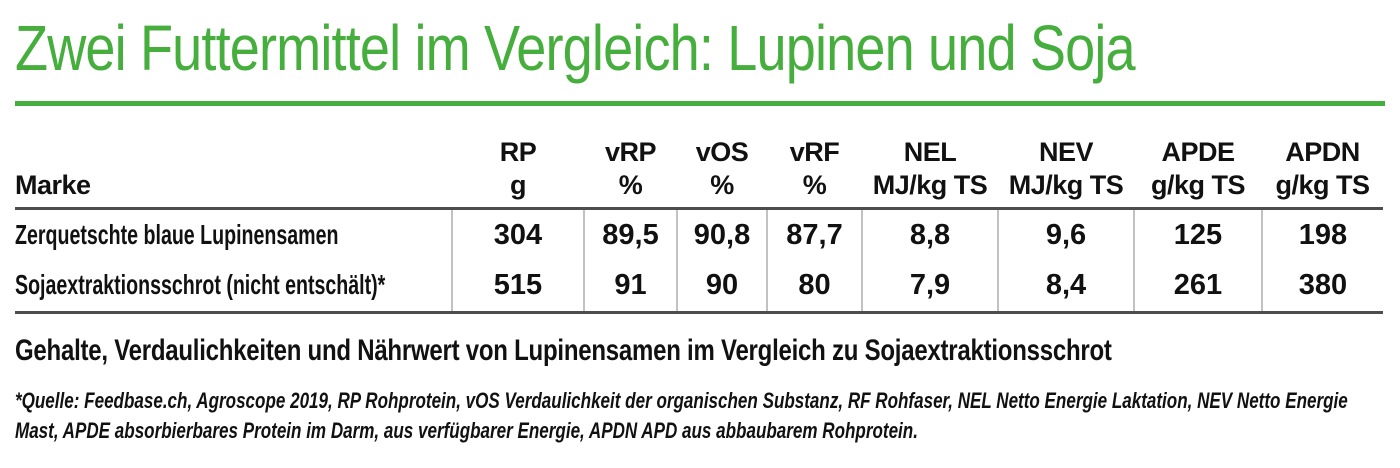  I want to click on table-cell: 198, so click(1322, 234).